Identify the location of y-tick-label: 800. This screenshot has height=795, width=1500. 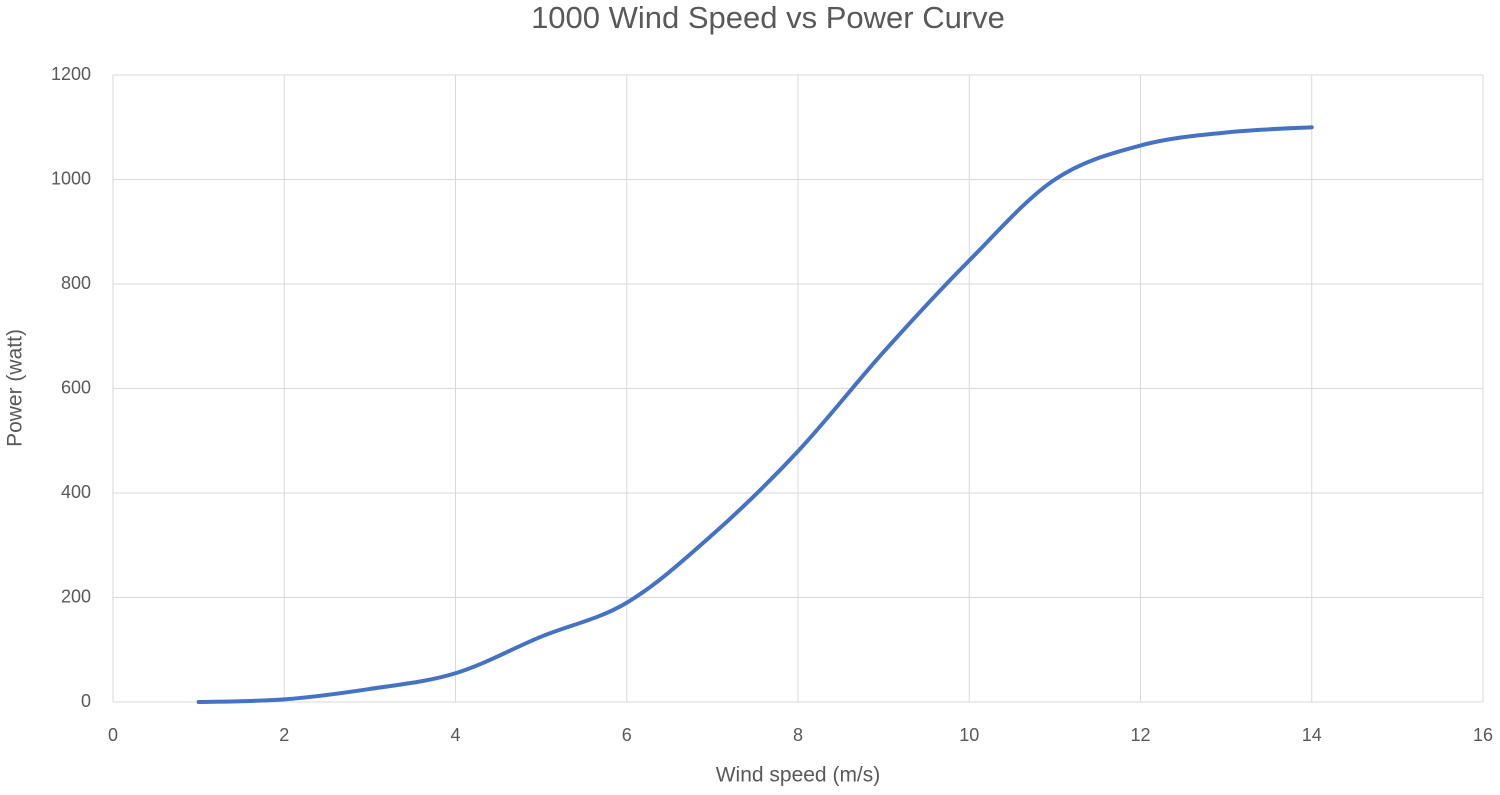
(76, 283).